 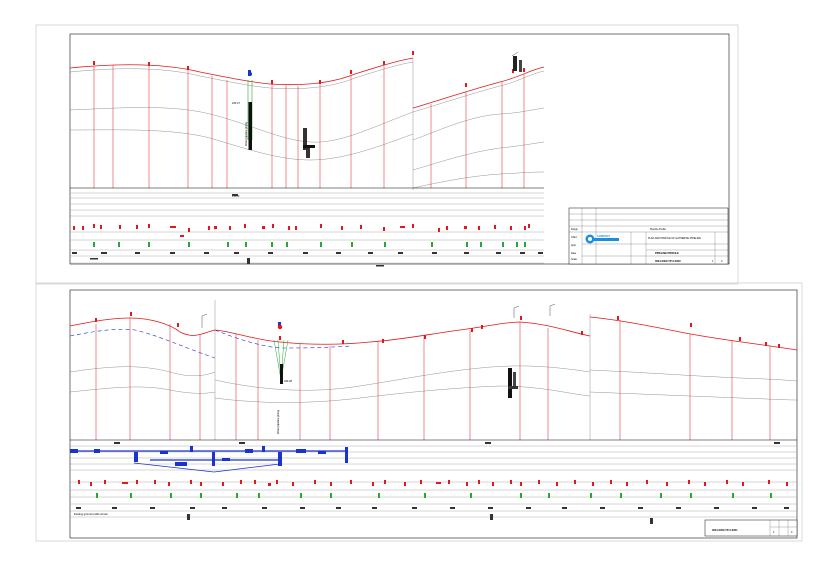 I want to click on sheet2-sheet-number: 2, so click(x=774, y=532).